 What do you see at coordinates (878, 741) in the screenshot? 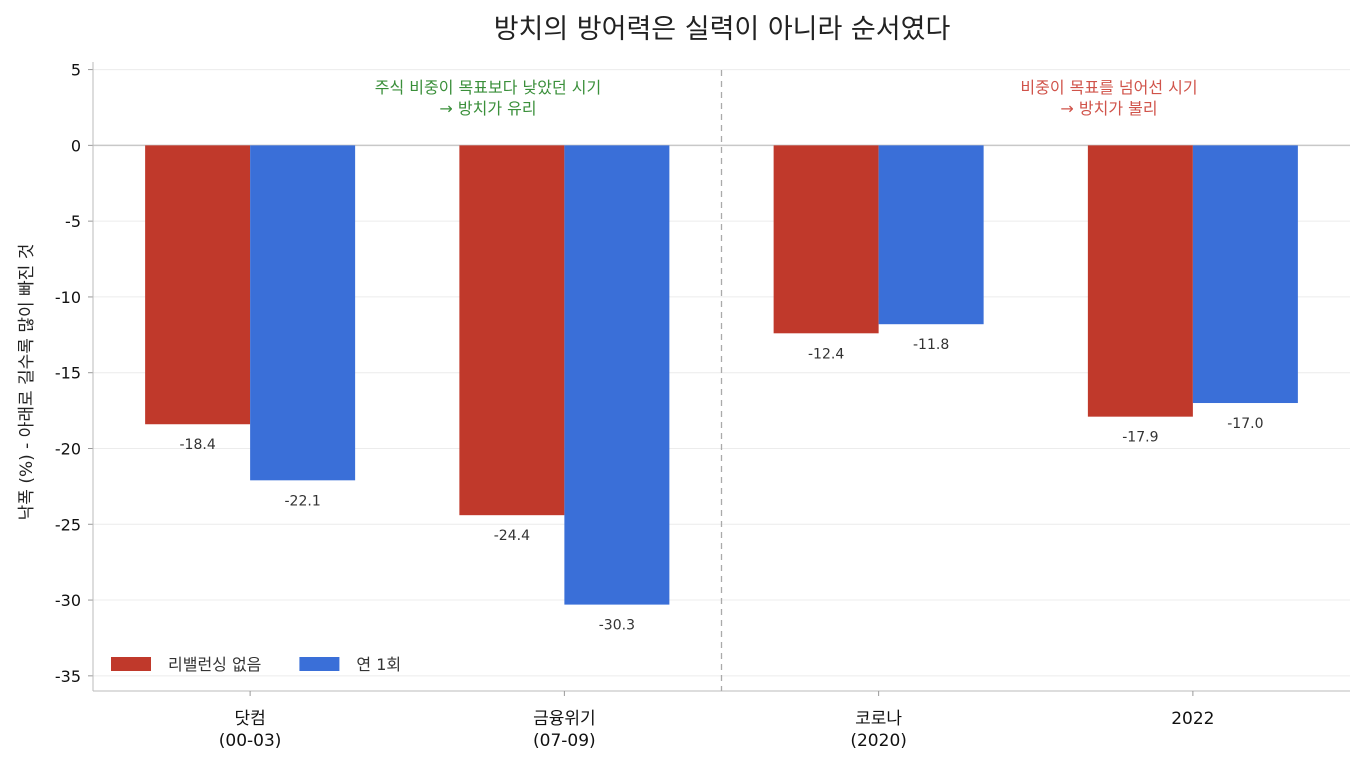
I see `x-tick-sublabel: (2020)` at bounding box center [878, 741].